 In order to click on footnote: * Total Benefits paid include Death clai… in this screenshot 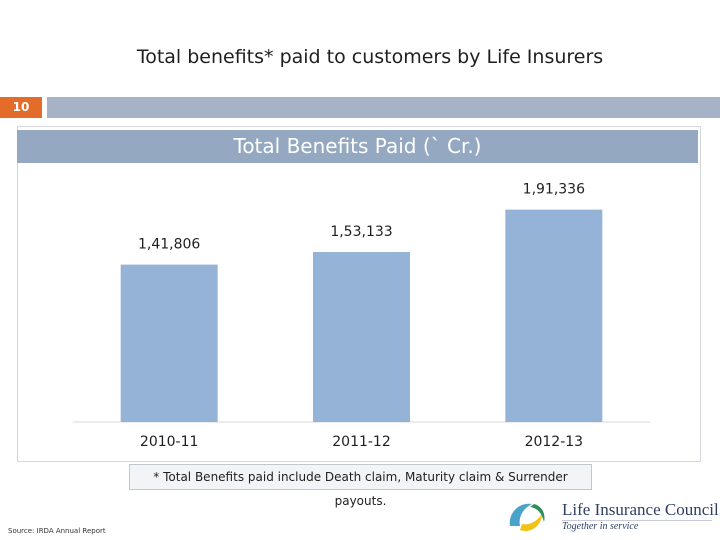, I will do `click(360, 486)`.